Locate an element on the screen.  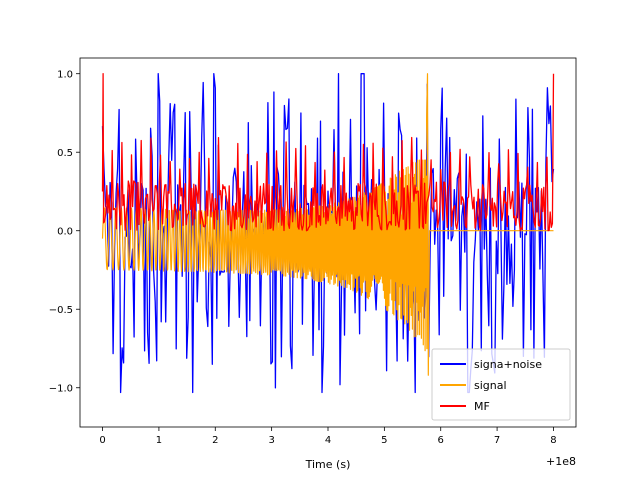
legend-frame is located at coordinates (501, 384).